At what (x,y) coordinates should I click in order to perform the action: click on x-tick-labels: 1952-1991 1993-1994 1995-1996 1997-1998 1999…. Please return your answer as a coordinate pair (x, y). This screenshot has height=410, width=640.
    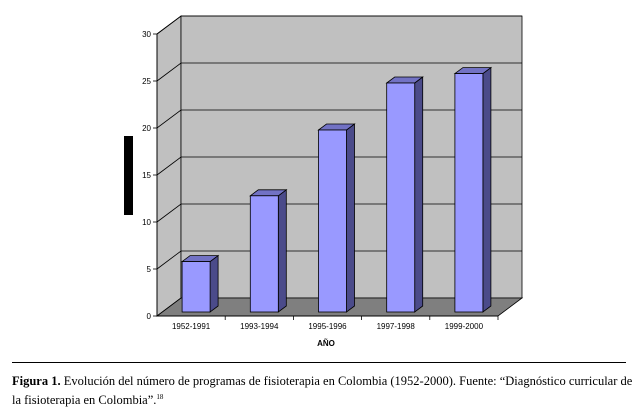
    Looking at the image, I should click on (335, 323).